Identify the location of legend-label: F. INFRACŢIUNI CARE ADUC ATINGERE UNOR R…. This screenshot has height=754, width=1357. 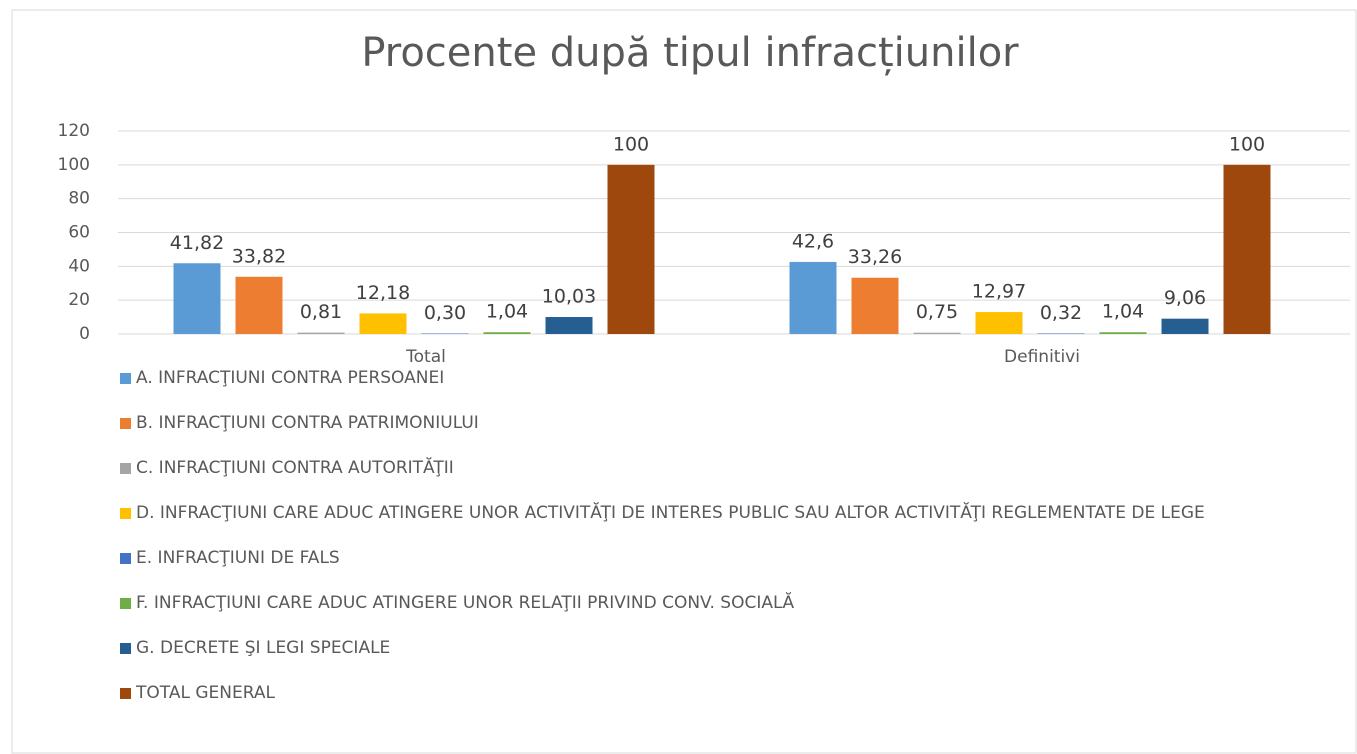
(465, 603).